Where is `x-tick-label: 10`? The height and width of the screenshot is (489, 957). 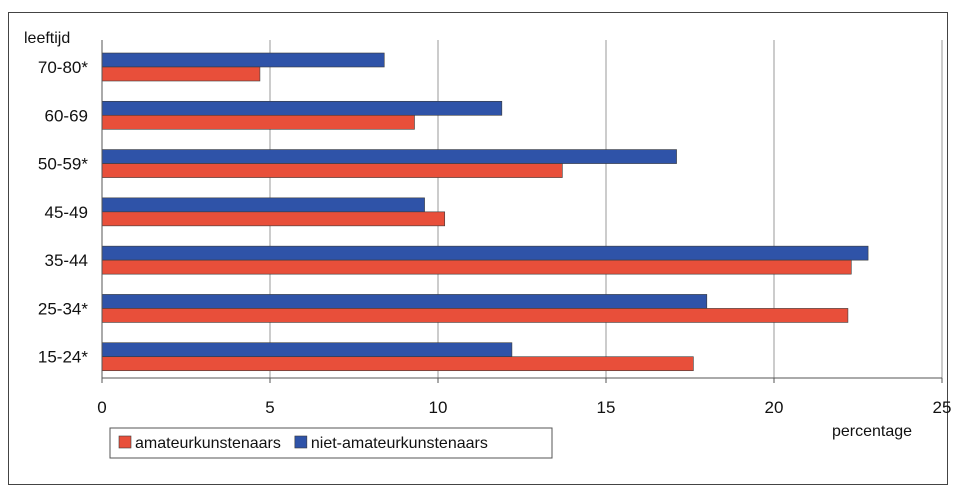 x-tick-label: 10 is located at coordinates (438, 407).